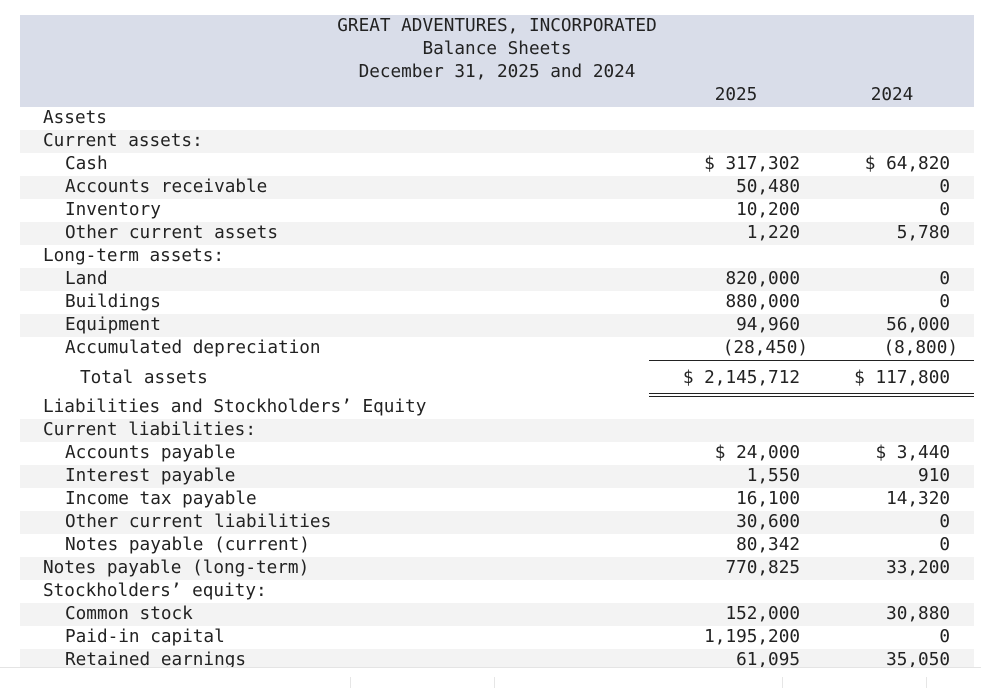 The height and width of the screenshot is (688, 981). I want to click on amount: 94,960, so click(768, 325).